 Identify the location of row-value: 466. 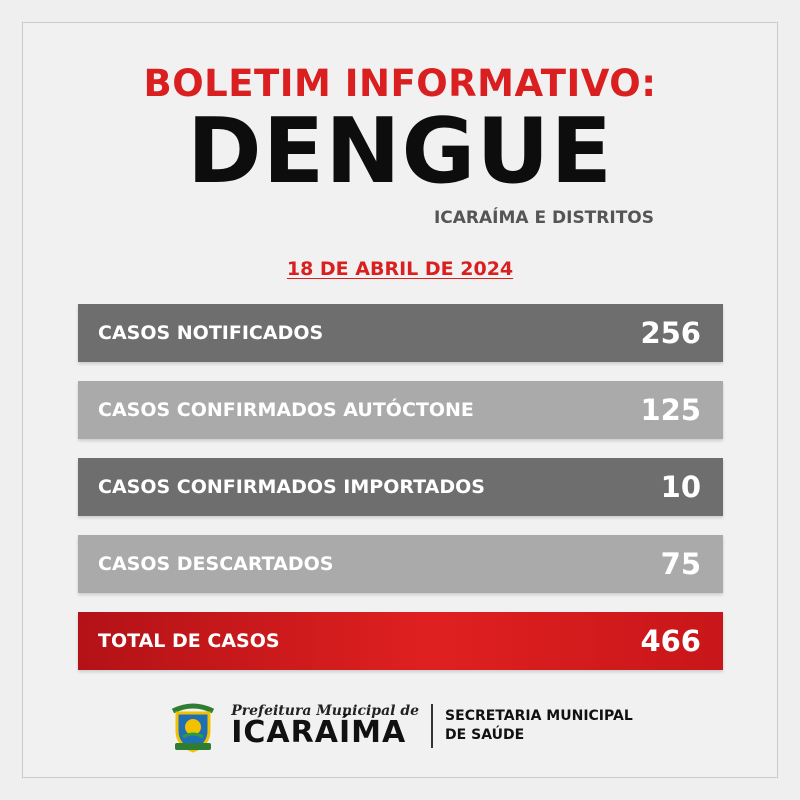
(670, 641).